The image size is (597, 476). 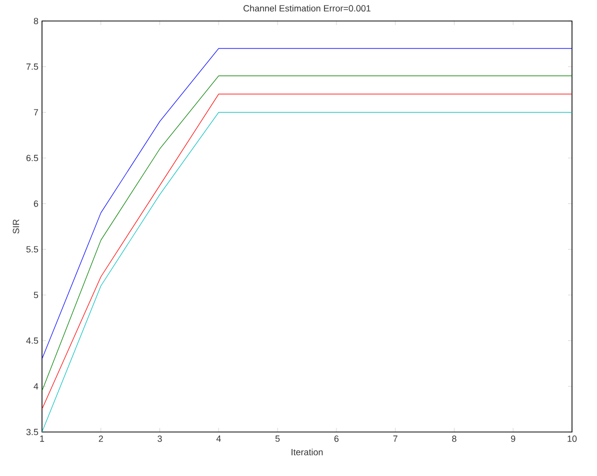 What do you see at coordinates (32, 341) in the screenshot?
I see `y-tick-label: 4.5` at bounding box center [32, 341].